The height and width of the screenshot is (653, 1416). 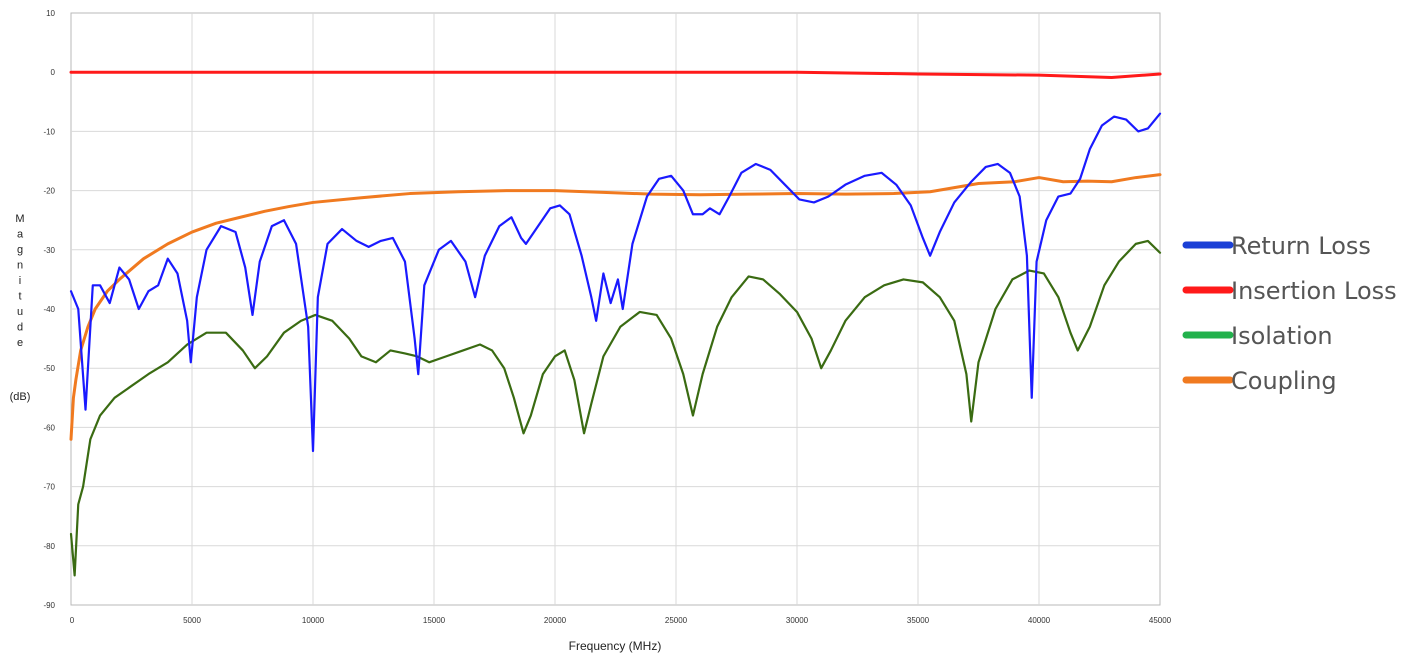 I want to click on y-axis-title-letter: e, so click(x=20, y=343).